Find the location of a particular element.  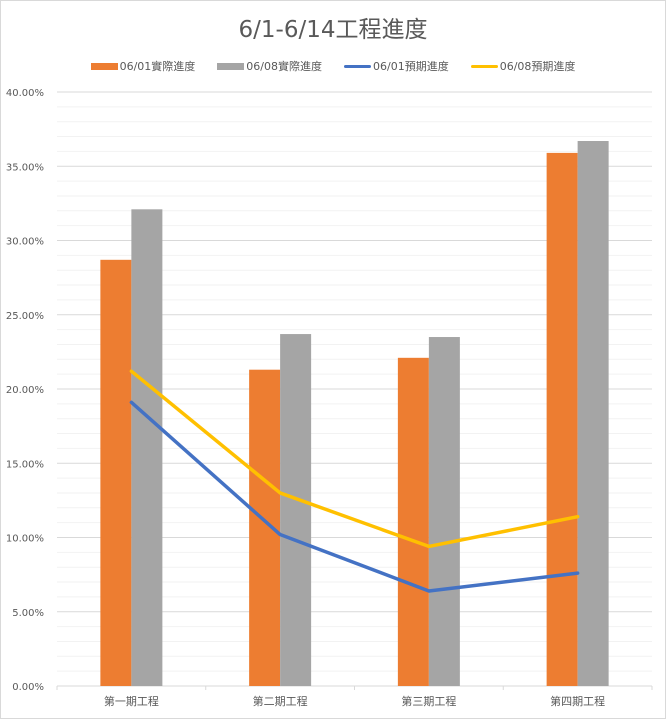

legend-item: 06/01實際進度 is located at coordinates (143, 66).